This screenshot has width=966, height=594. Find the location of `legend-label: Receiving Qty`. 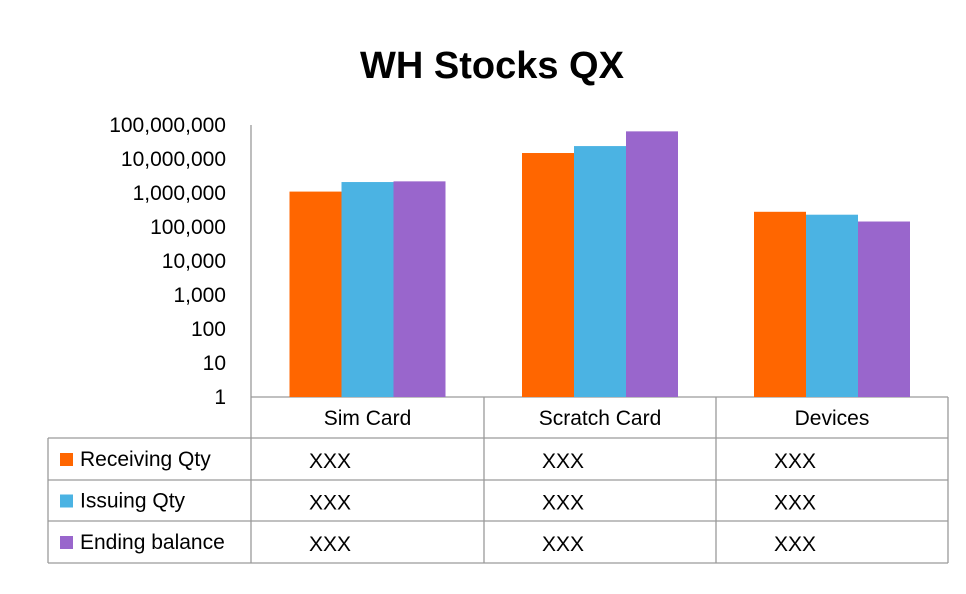

legend-label: Receiving Qty is located at coordinates (145, 459).